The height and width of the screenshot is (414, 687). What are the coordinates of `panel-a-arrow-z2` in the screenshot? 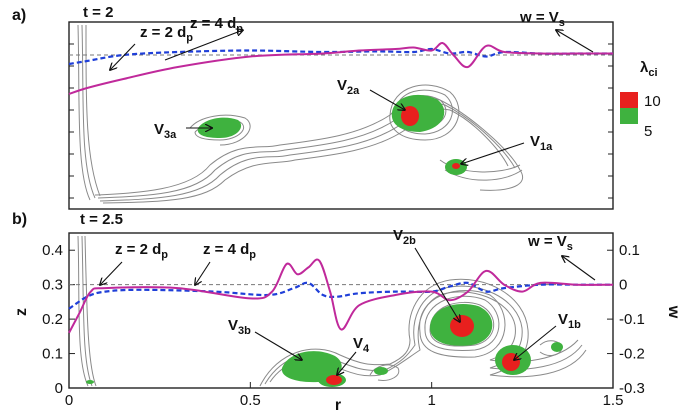 It's located at (123, 56).